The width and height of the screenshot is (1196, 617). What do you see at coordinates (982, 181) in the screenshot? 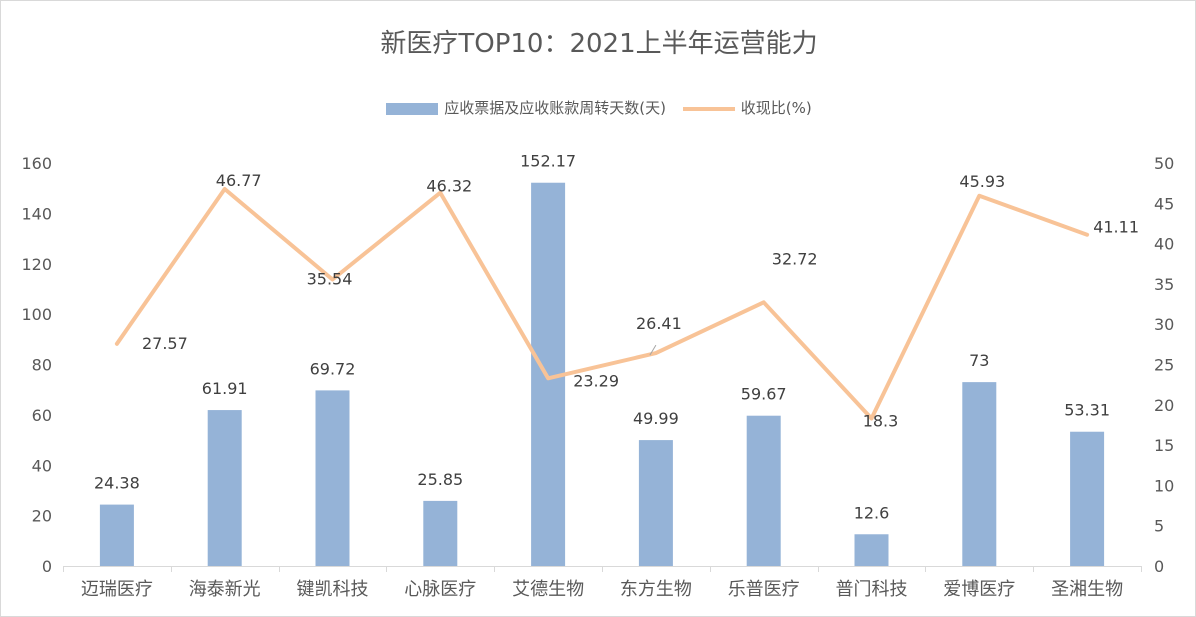
I see `line-data-label: 45.93` at bounding box center [982, 181].